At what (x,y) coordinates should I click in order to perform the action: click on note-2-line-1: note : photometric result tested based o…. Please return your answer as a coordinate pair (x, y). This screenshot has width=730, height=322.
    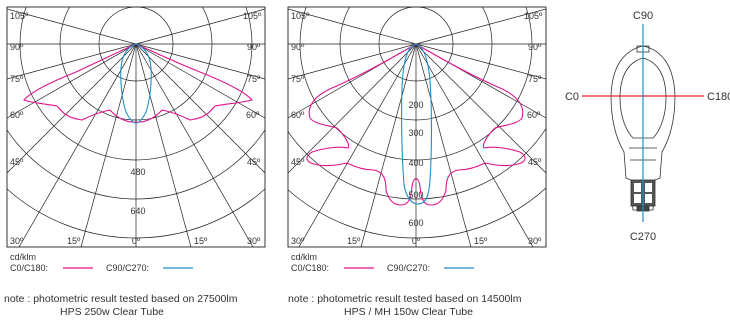
    Looking at the image, I should click on (405, 299).